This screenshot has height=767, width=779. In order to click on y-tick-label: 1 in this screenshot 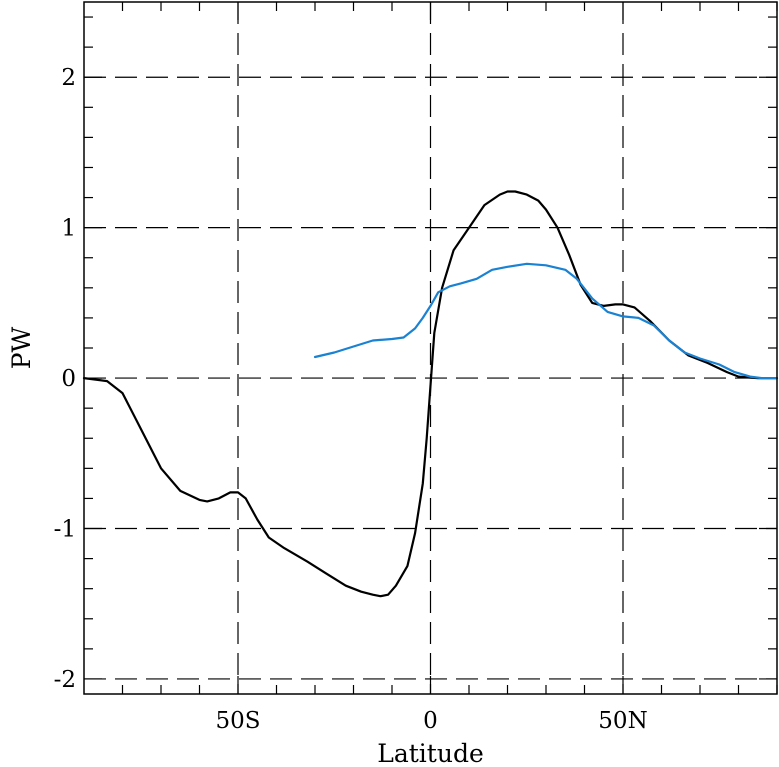, I will do `click(68, 229)`.